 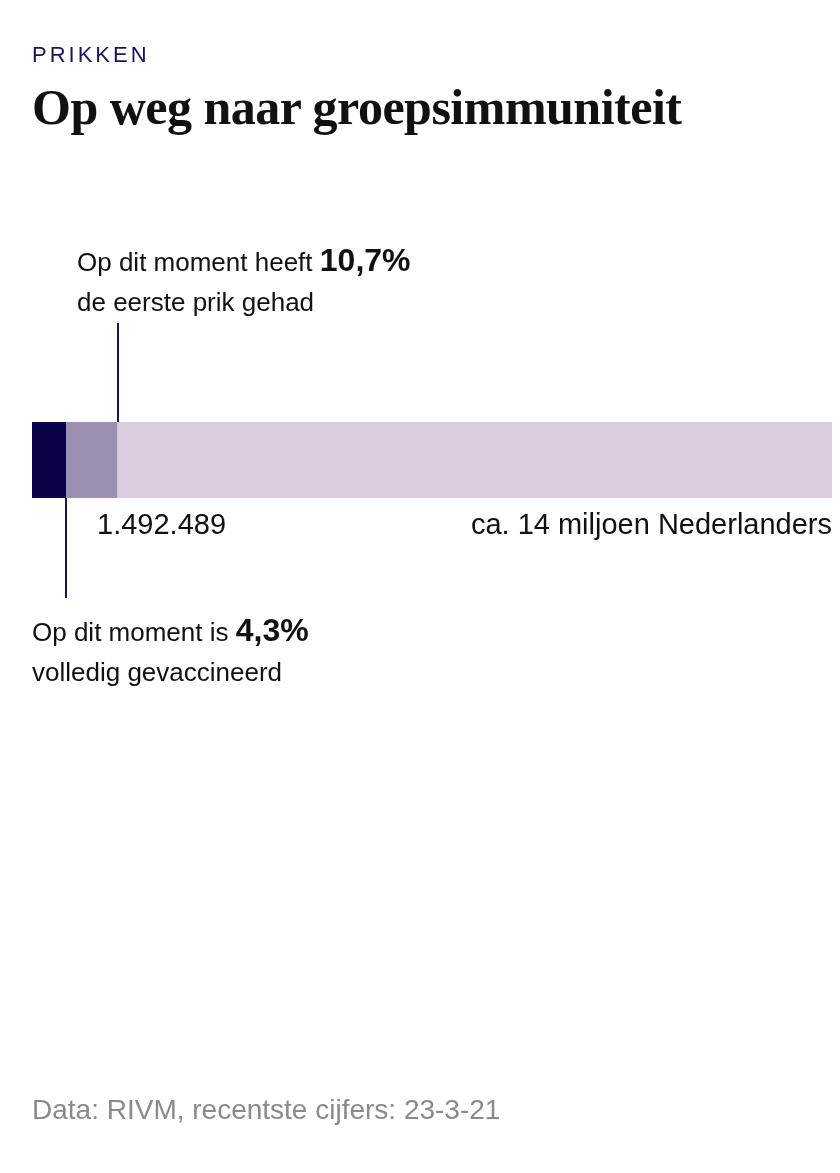 What do you see at coordinates (91, 55) in the screenshot?
I see `chart-subtitle: PRIKKEN` at bounding box center [91, 55].